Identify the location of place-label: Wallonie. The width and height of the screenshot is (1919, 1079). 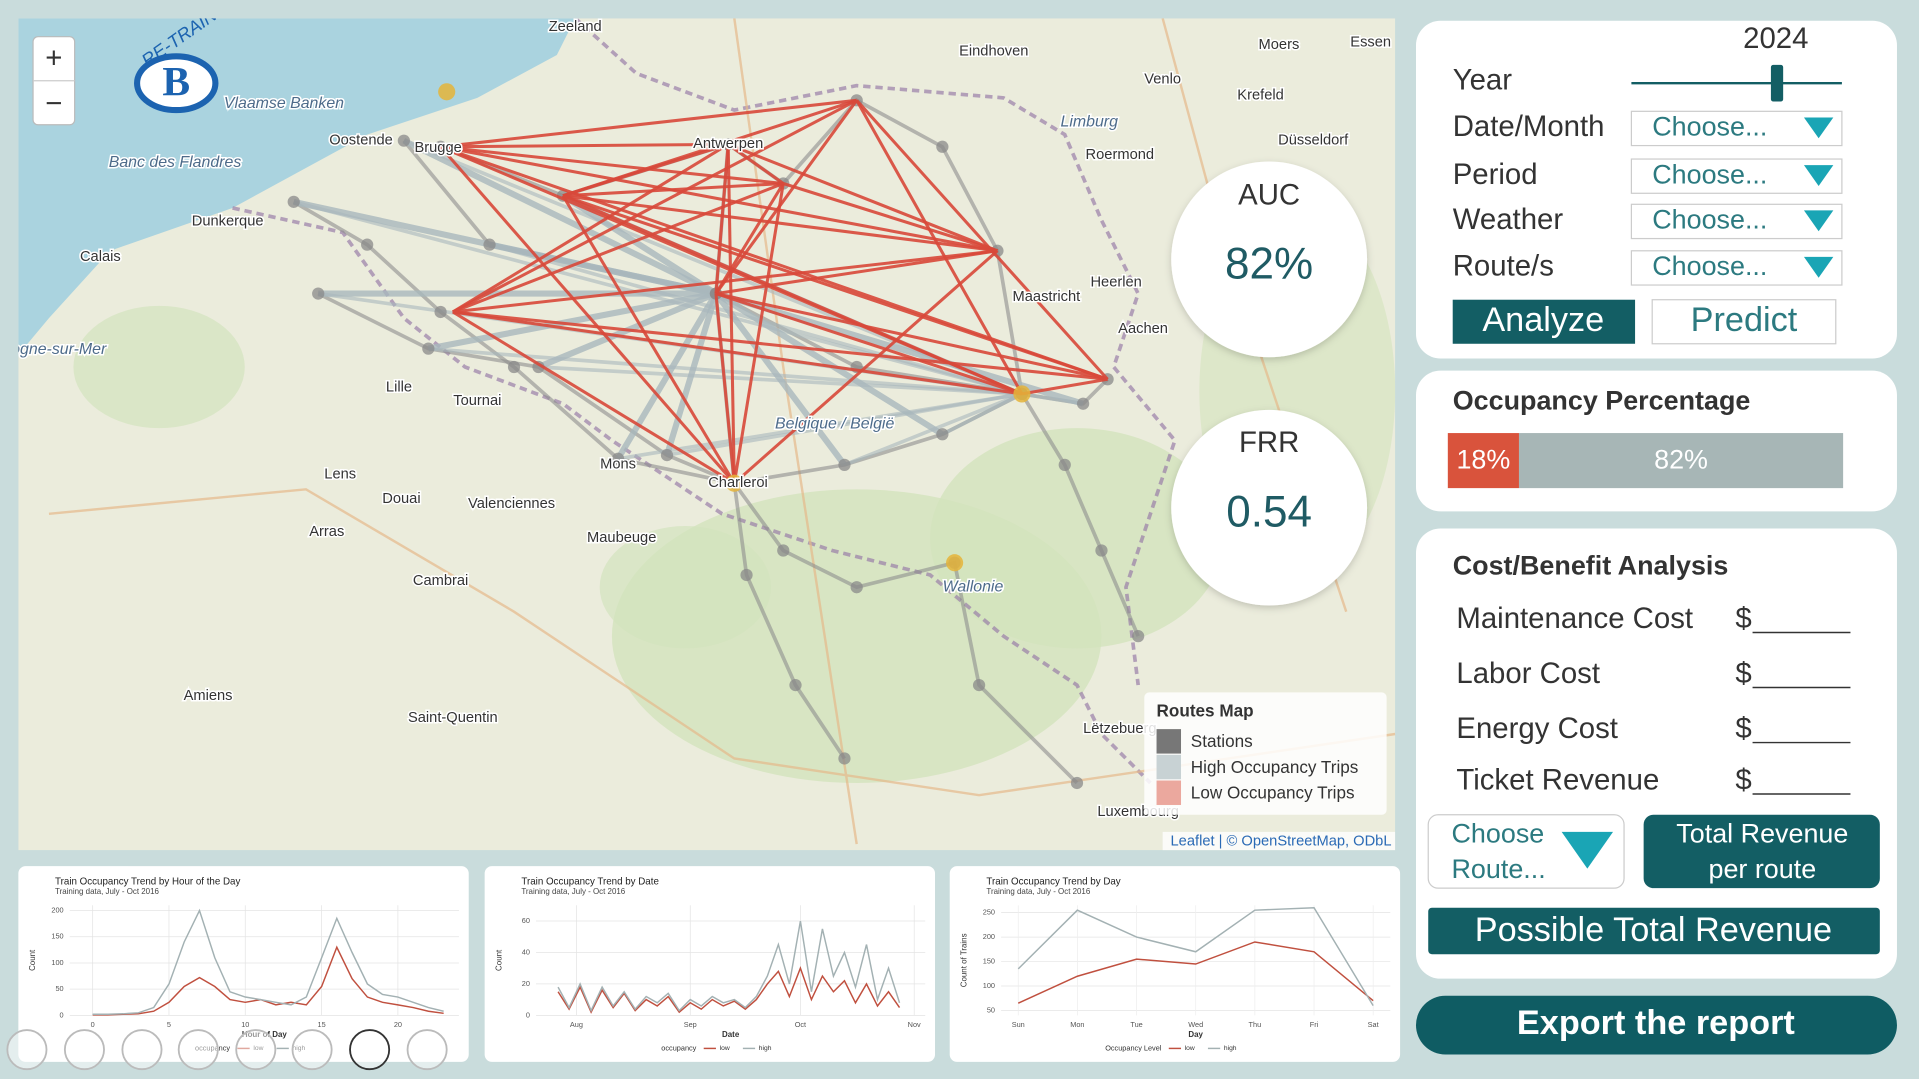
(973, 586).